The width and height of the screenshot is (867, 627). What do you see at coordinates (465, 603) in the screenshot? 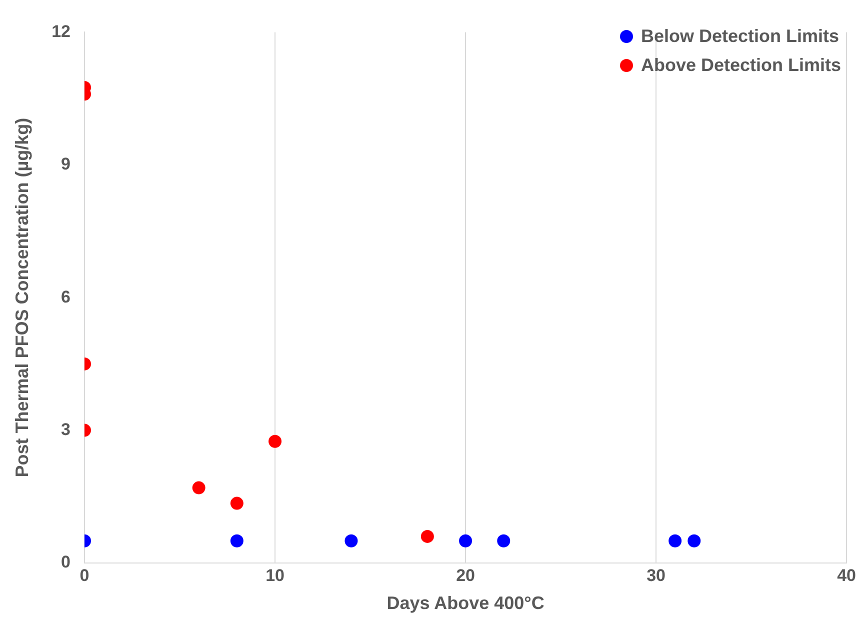
I see `x-axis-title: Days Above 400°C` at bounding box center [465, 603].